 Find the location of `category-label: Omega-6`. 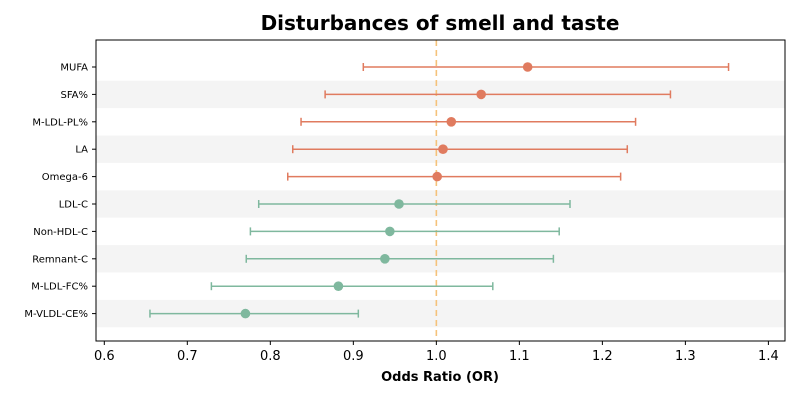

category-label: Omega-6 is located at coordinates (65, 177).